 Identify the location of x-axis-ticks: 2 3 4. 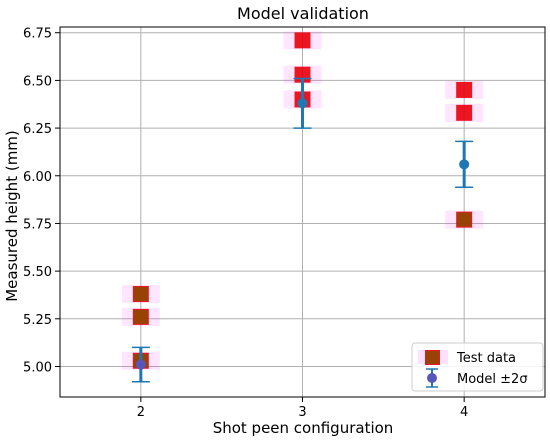
(302, 408).